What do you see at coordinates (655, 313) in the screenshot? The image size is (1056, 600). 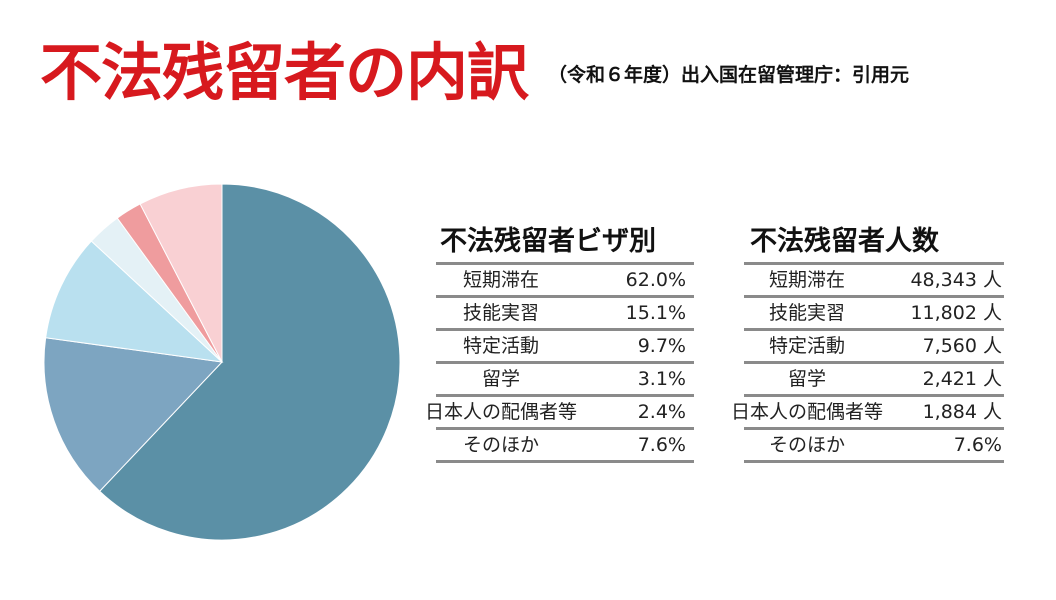 I see `row-value: 15.1%` at bounding box center [655, 313].